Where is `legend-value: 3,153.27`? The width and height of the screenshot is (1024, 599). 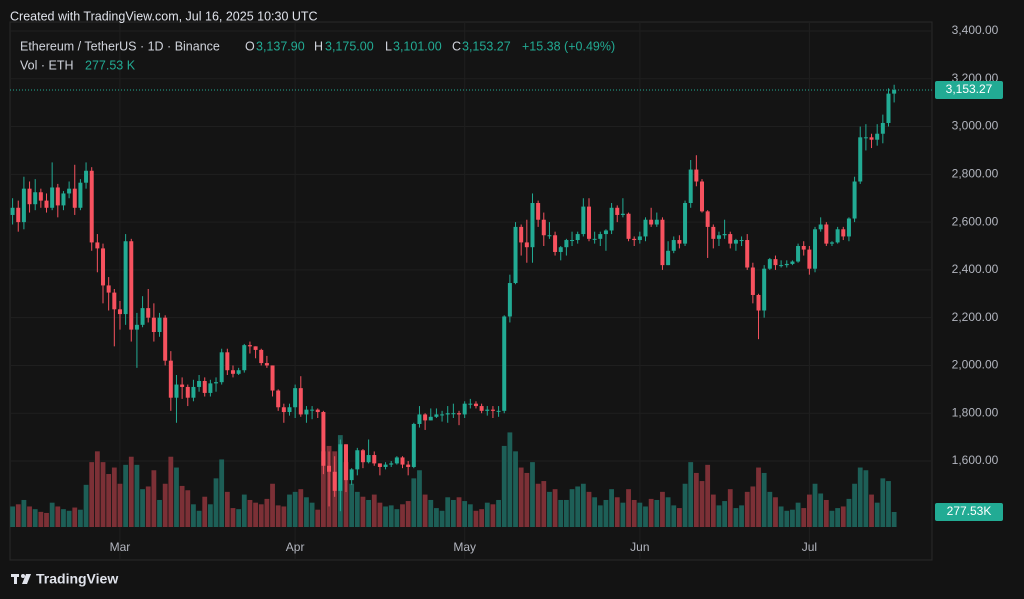 legend-value: 3,153.27 is located at coordinates (486, 46).